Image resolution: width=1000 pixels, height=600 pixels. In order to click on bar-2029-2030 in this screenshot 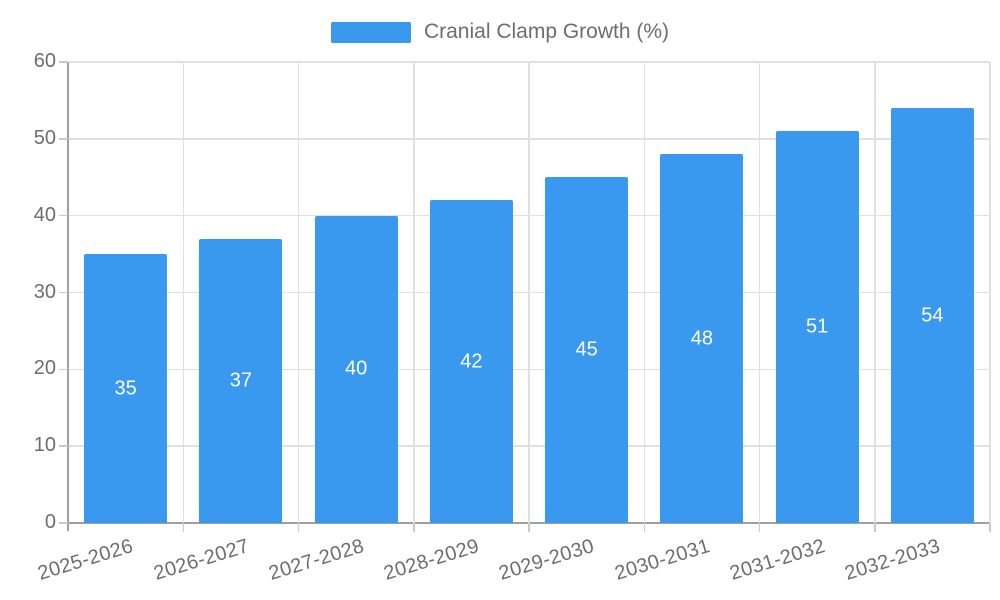, I will do `click(587, 350)`.